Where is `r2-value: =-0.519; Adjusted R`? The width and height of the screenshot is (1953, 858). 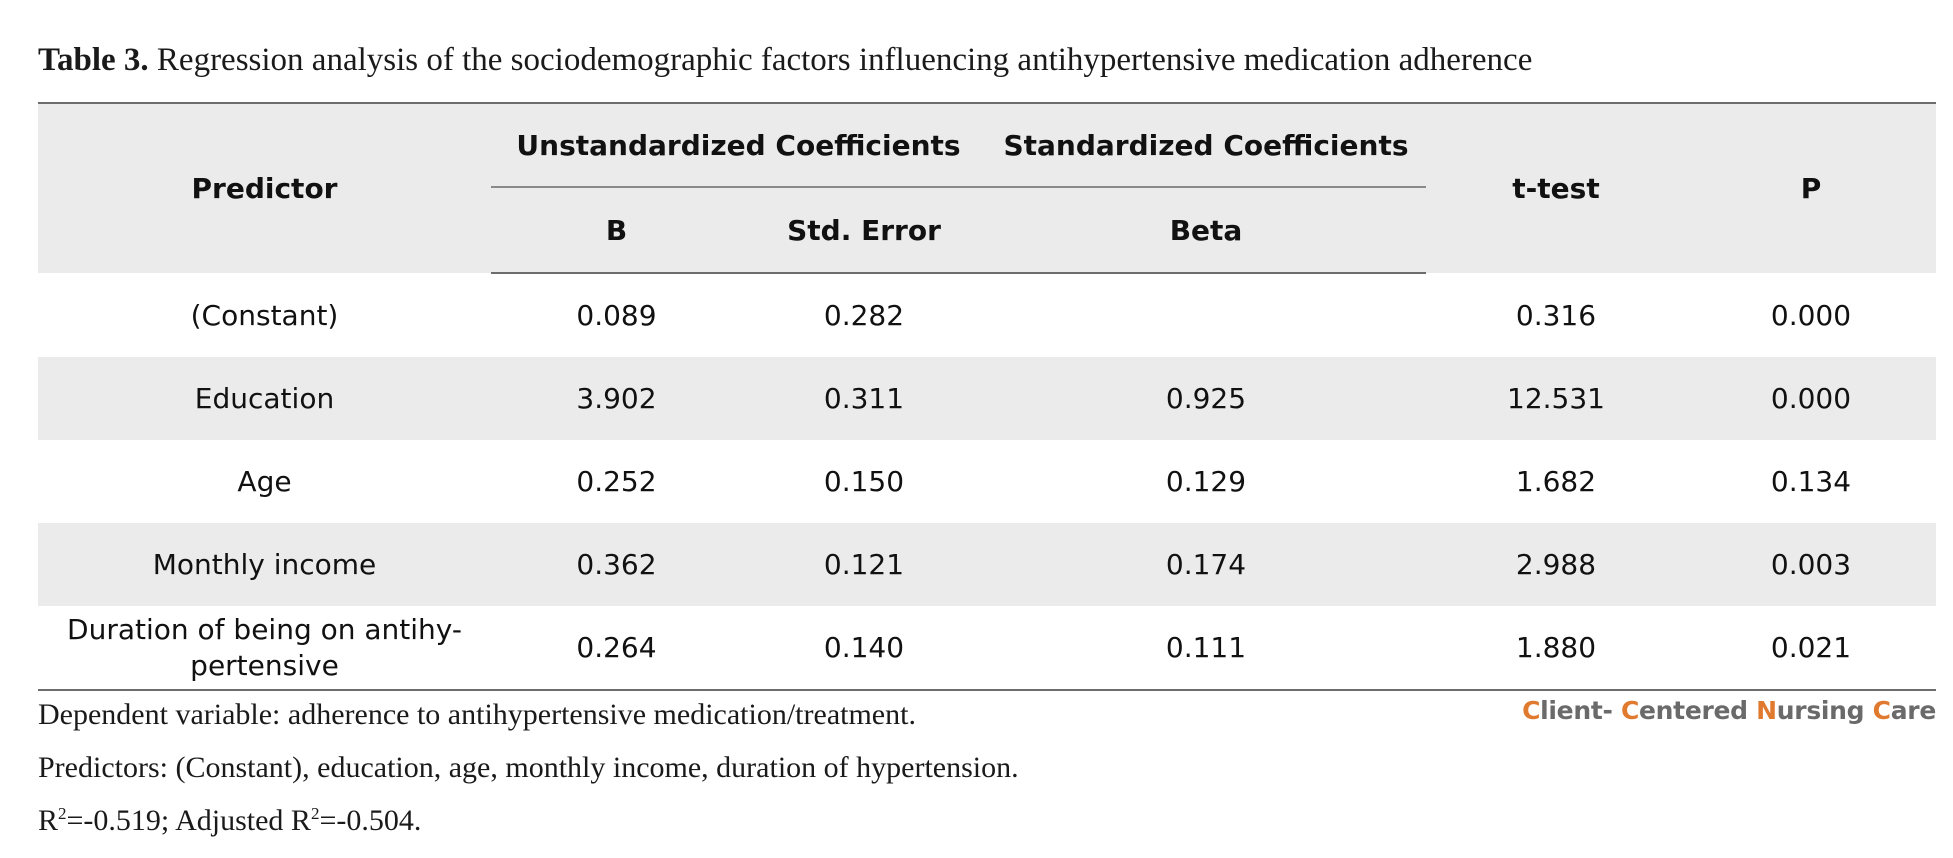
r2-value: =-0.519; Adjusted R is located at coordinates (188, 820).